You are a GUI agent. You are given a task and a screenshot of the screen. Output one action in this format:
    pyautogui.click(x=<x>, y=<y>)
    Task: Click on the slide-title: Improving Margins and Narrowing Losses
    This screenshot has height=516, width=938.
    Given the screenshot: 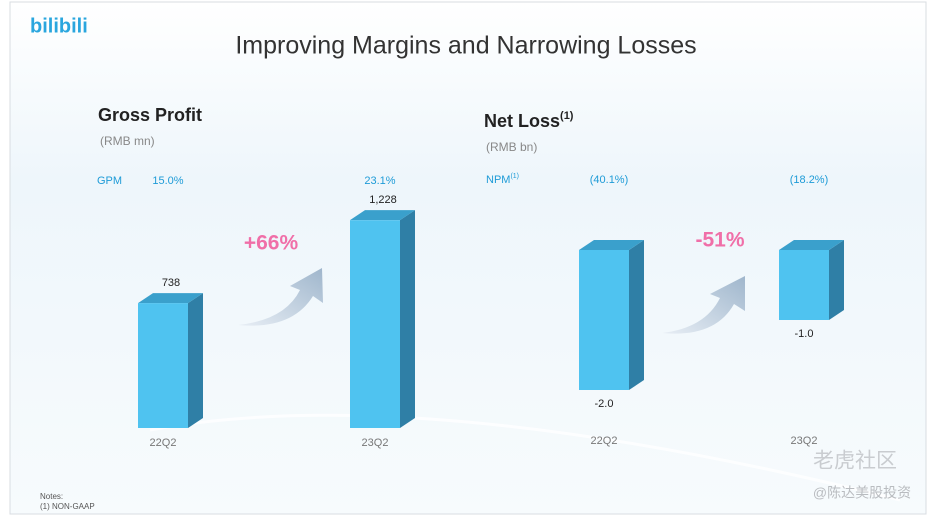 What is the action you would take?
    pyautogui.click(x=465, y=46)
    